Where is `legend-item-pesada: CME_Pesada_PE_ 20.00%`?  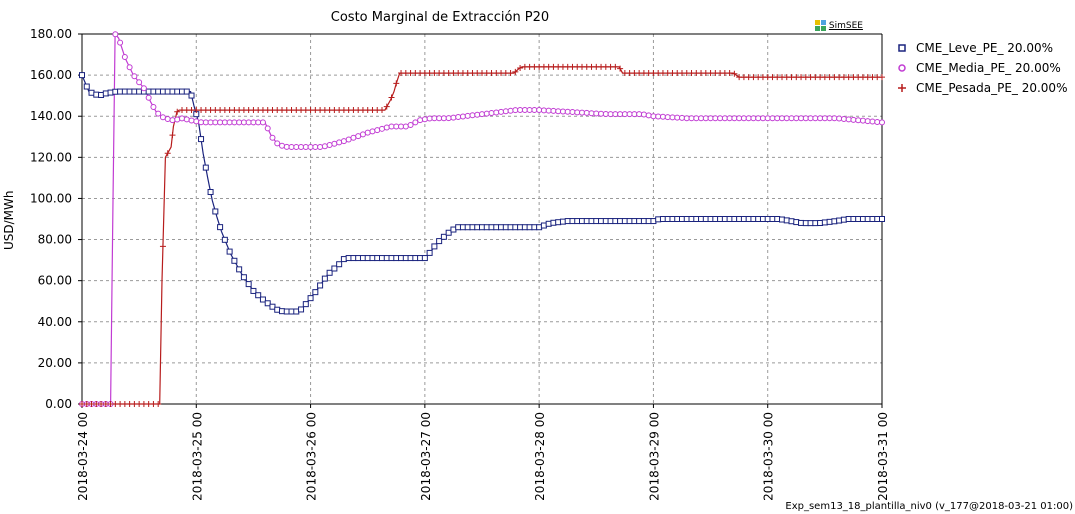 legend-item-pesada: CME_Pesada_PE_ 20.00% is located at coordinates (980, 88).